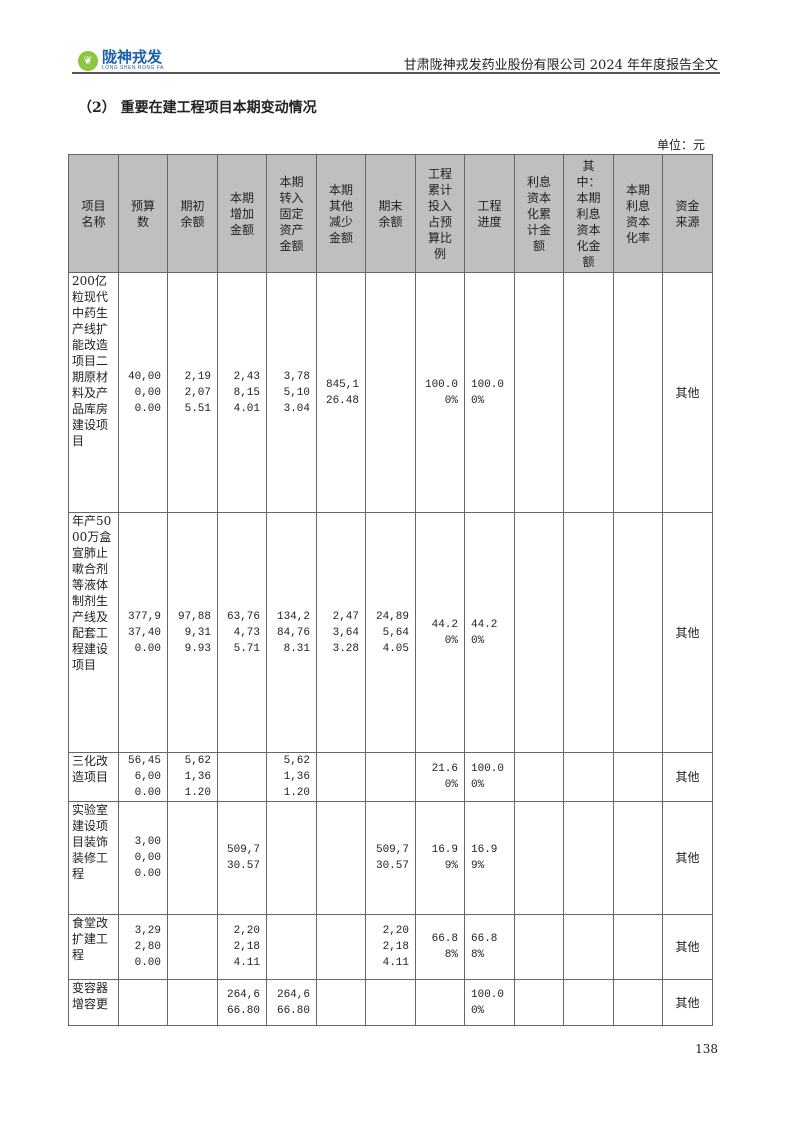  I want to click on table-cell: 16.99%, so click(489, 858).